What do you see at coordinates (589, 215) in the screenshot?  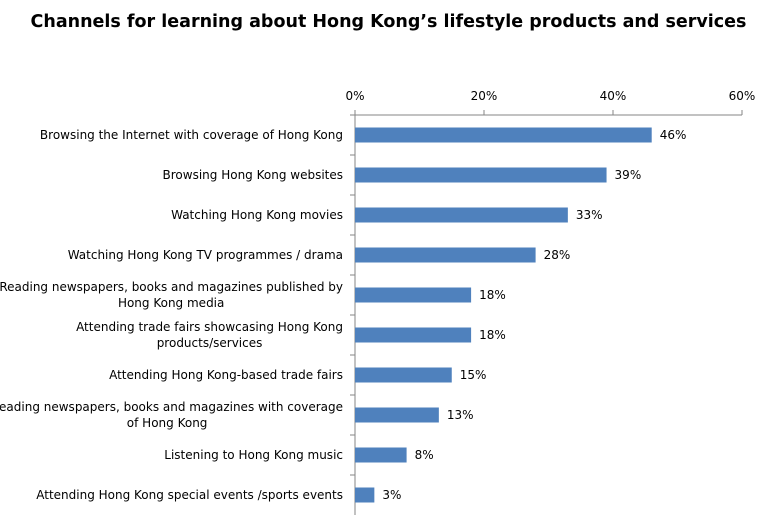 I see `data-label: 33%` at bounding box center [589, 215].